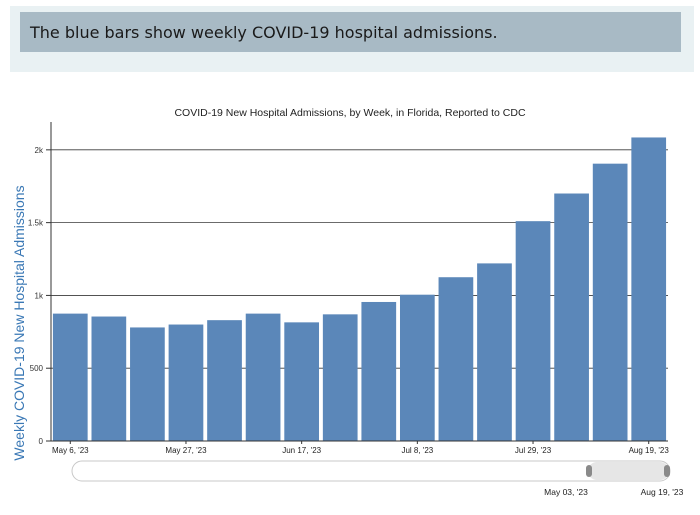  I want to click on range-slider-track, so click(371, 471).